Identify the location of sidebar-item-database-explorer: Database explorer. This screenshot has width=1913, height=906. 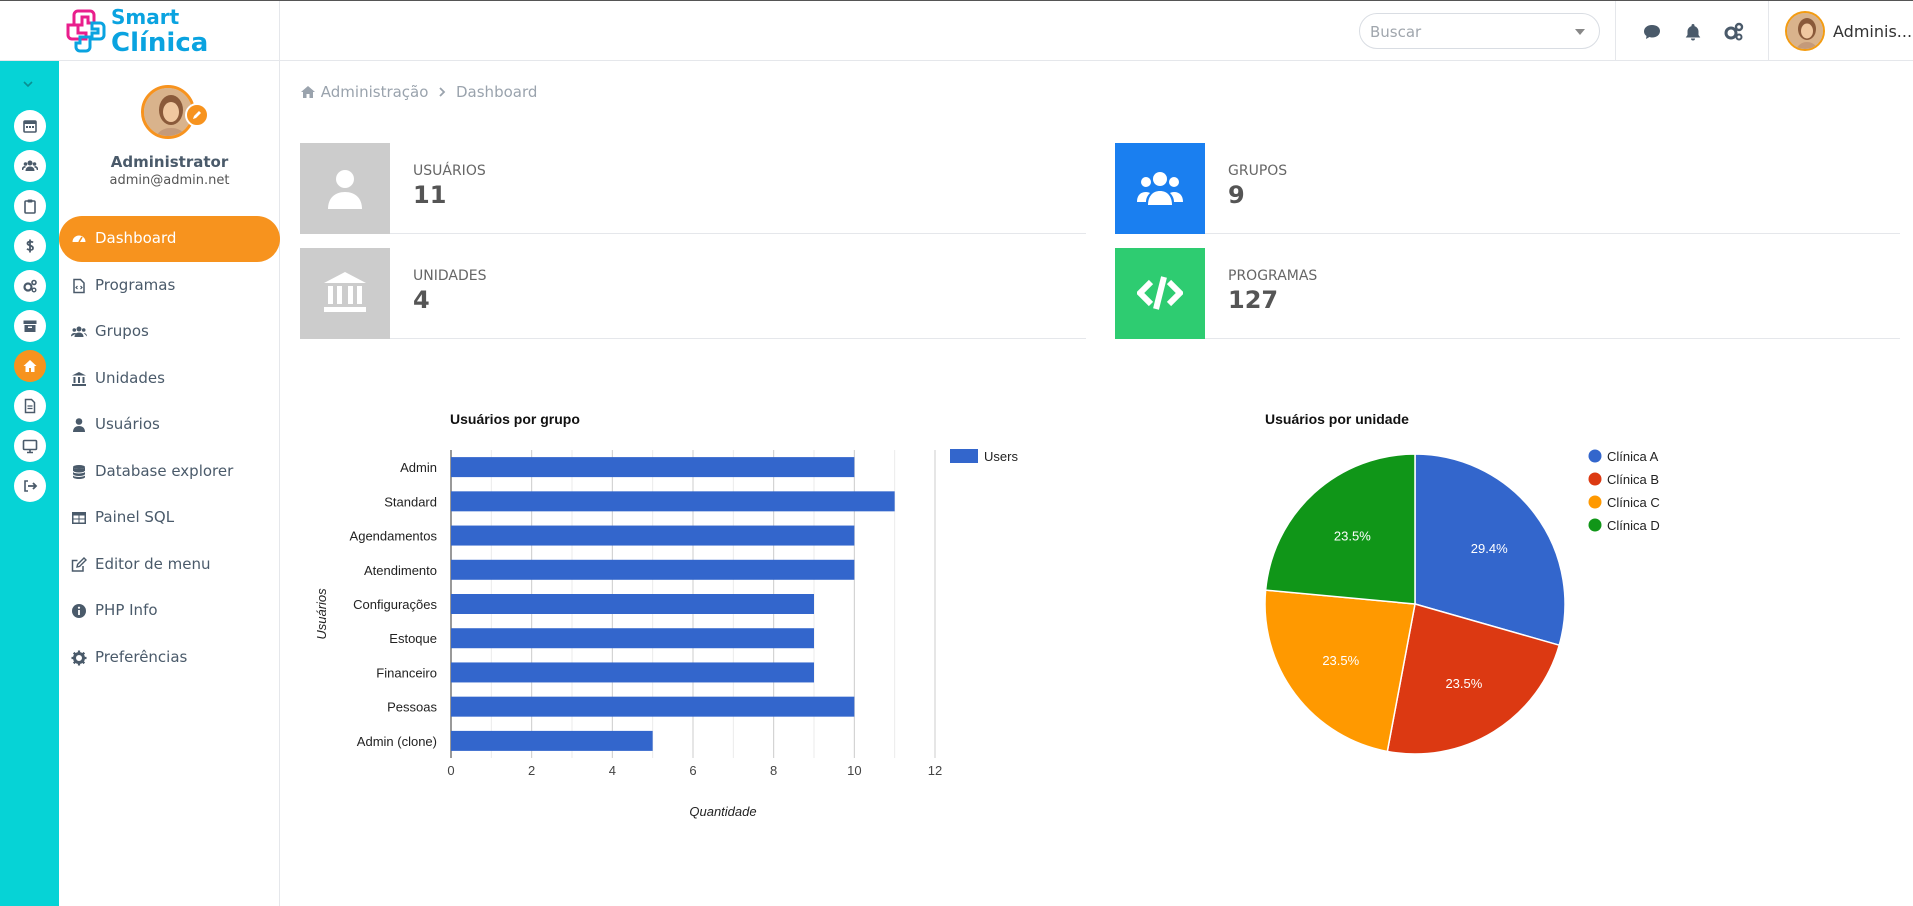
(169, 472).